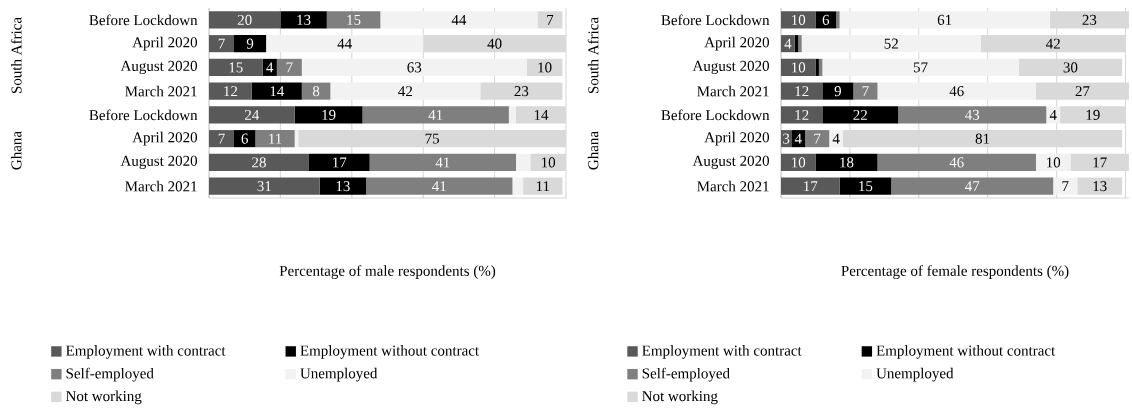 This screenshot has height=414, width=1132. What do you see at coordinates (252, 114) in the screenshot?
I see `data-label: 24` at bounding box center [252, 114].